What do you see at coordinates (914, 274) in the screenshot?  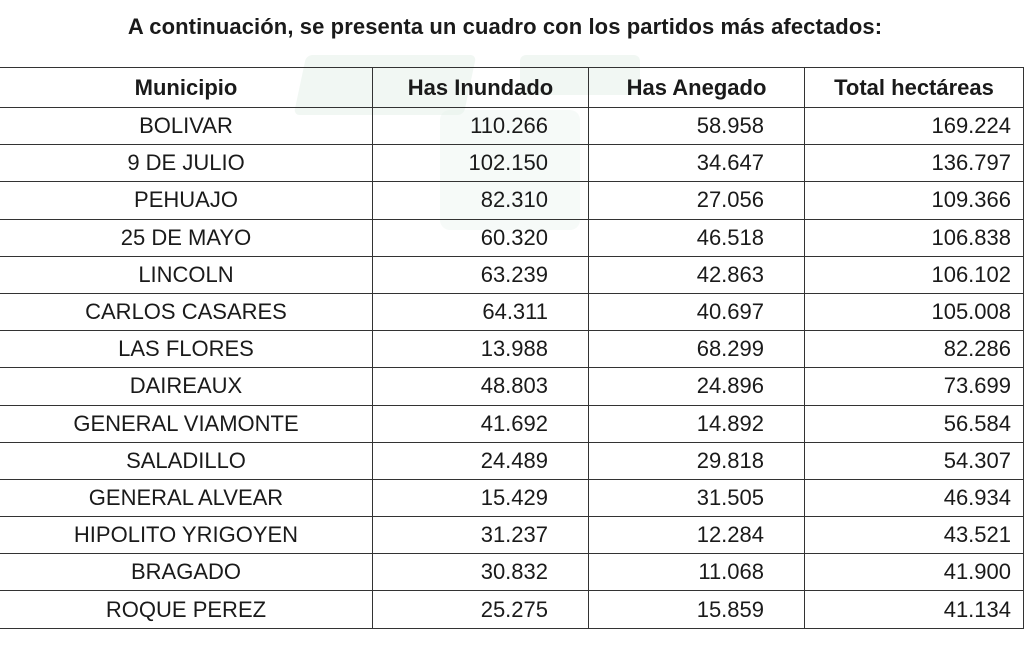 I see `cell-total-hectareas: 106.102` at bounding box center [914, 274].